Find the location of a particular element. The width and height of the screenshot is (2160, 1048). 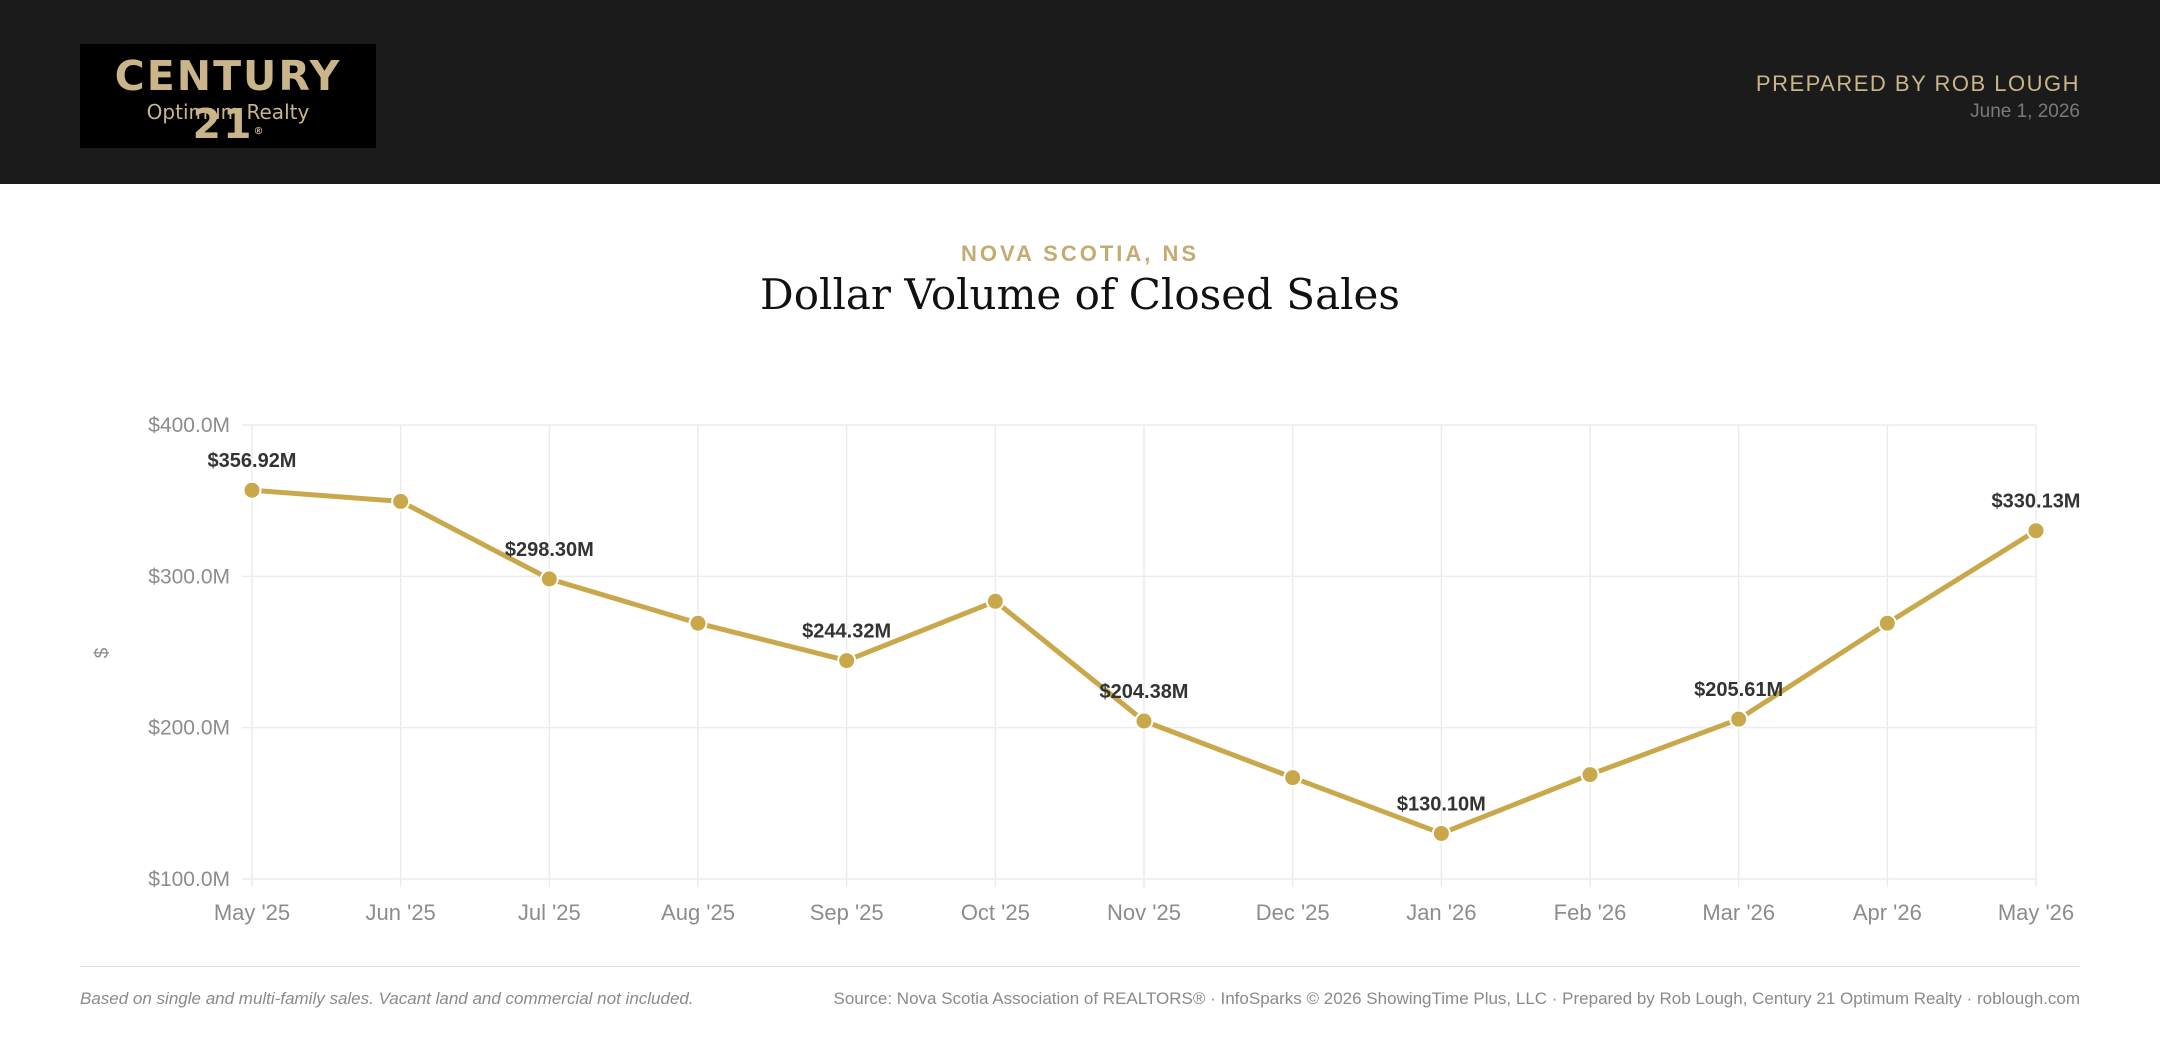

report-date: June 1, 2026 is located at coordinates (2025, 111).